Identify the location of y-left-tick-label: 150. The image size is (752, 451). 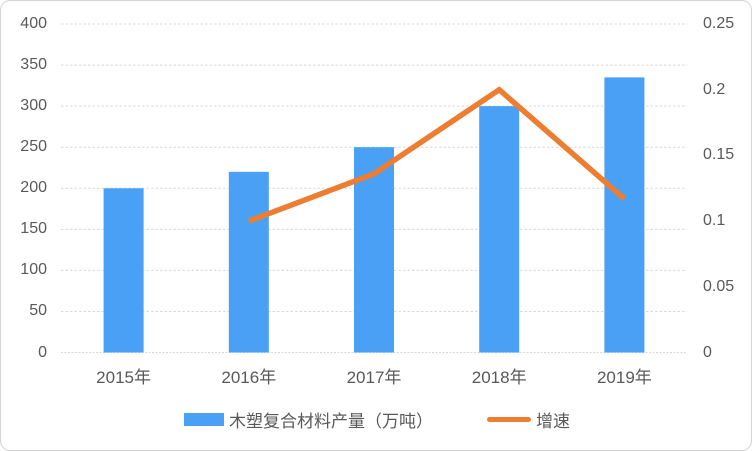
(33, 229).